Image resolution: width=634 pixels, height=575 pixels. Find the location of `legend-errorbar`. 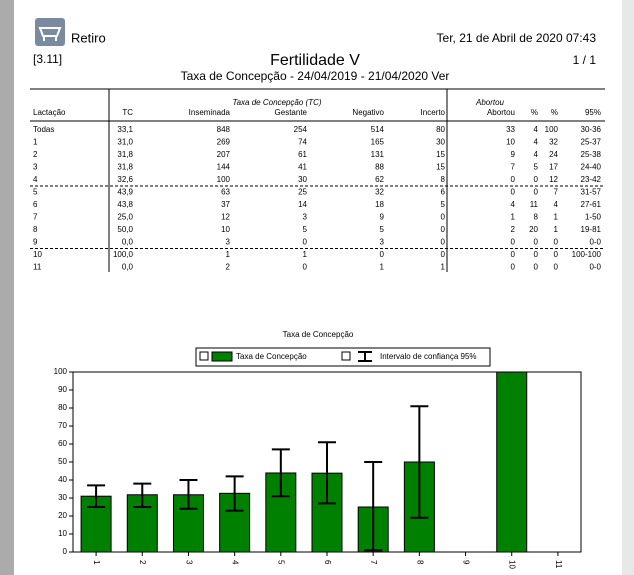

legend-errorbar is located at coordinates (365, 356).